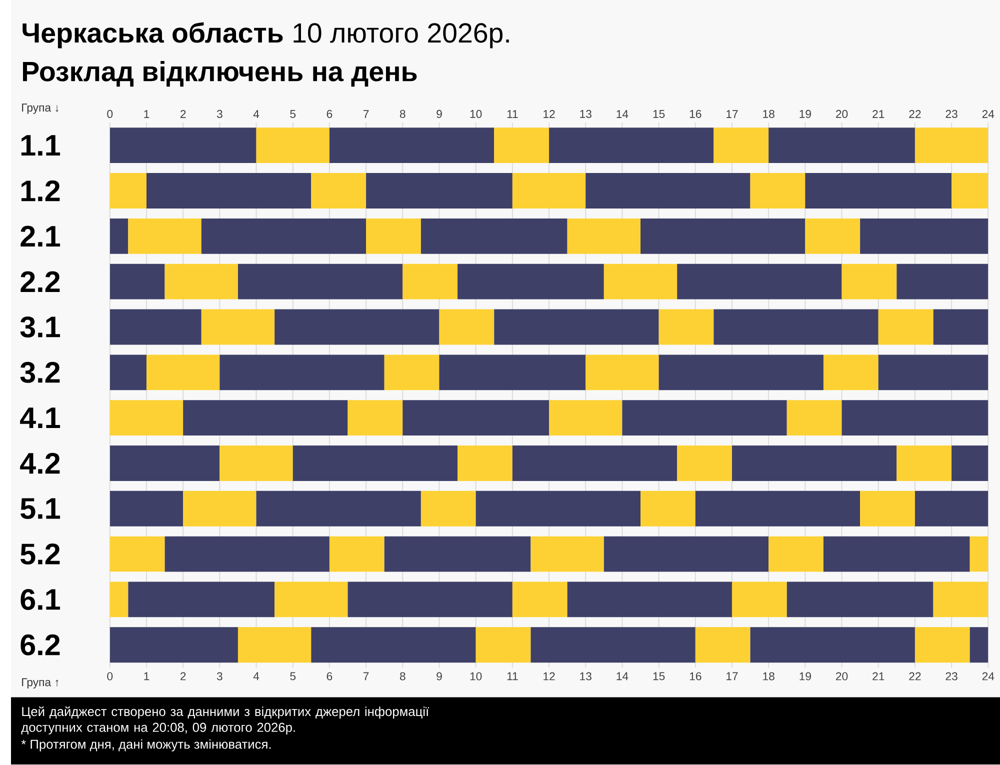  Describe the element at coordinates (40, 599) in the screenshot. I see `y-tick-label: 6.1` at that location.